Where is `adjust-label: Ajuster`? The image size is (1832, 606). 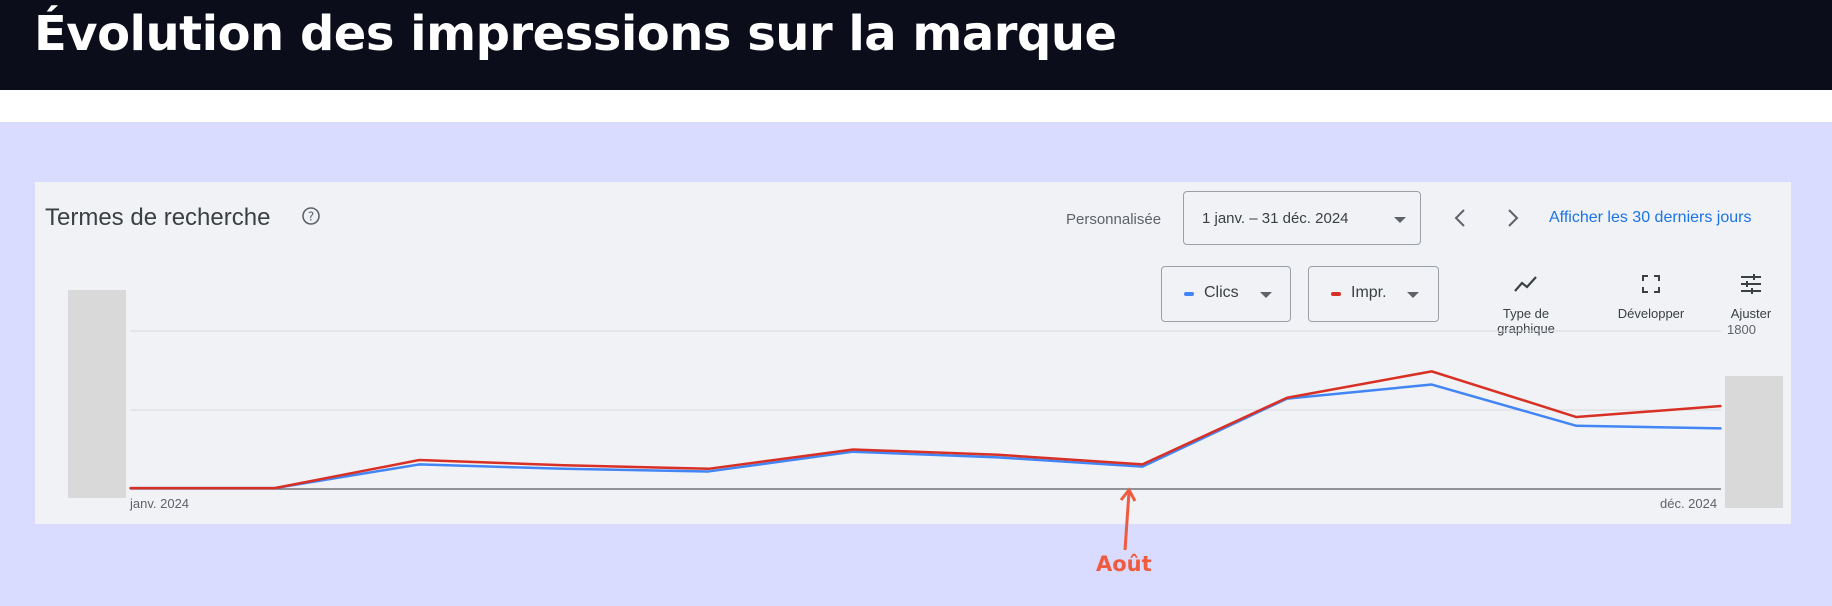 adjust-label: Ajuster is located at coordinates (1751, 313).